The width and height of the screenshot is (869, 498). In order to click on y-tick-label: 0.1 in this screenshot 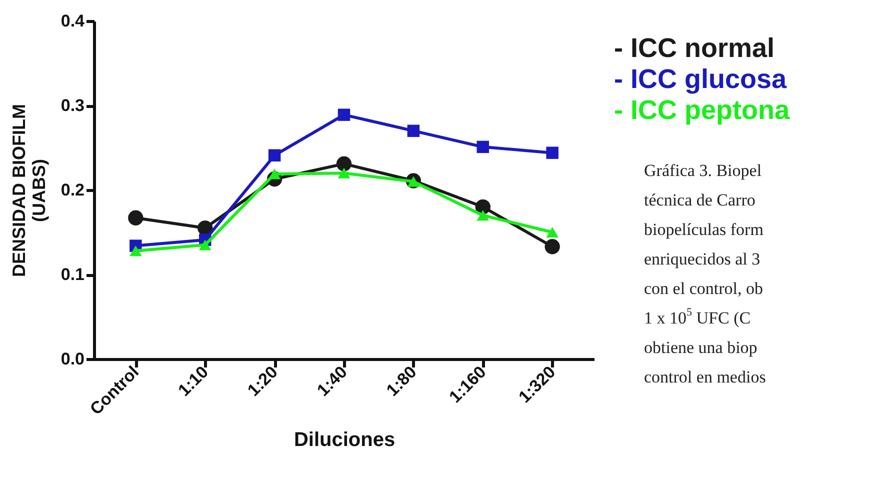, I will do `click(72, 274)`.